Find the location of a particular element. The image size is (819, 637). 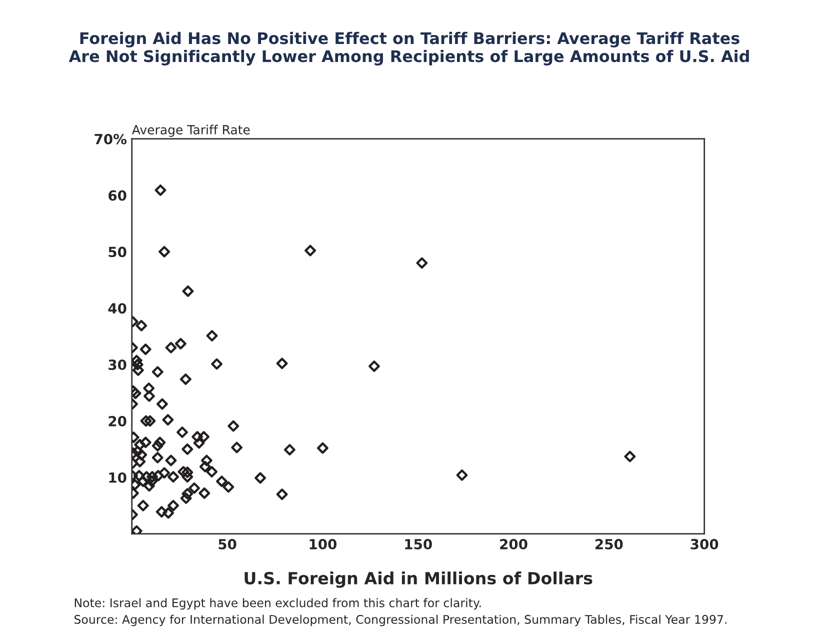

x-tick-label: 250 is located at coordinates (609, 544).